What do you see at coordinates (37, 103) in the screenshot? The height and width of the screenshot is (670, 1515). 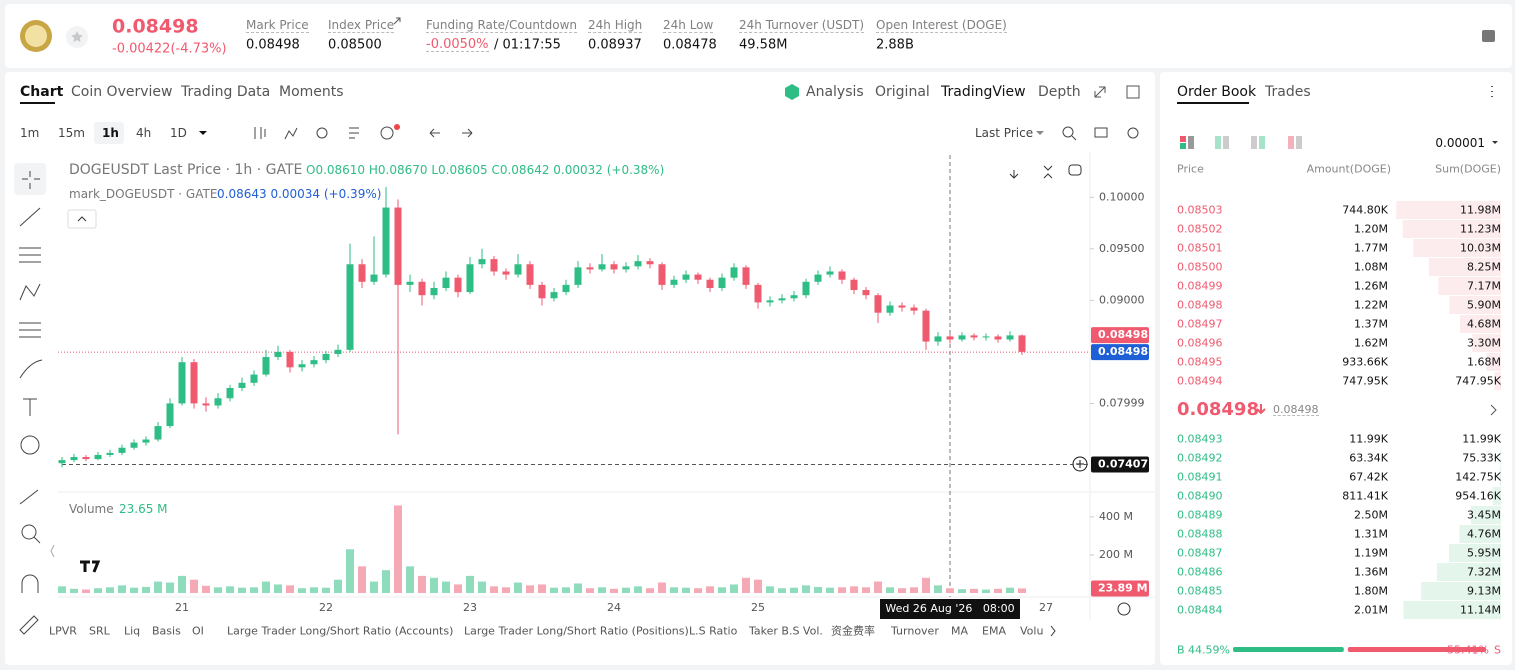 I see `active-tab-underline` at bounding box center [37, 103].